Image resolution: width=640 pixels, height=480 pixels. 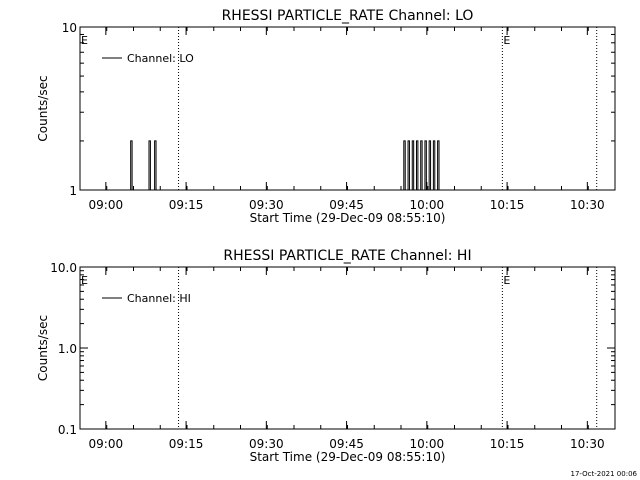 What do you see at coordinates (73, 191) in the screenshot?
I see `y-tick-label: 1` at bounding box center [73, 191].